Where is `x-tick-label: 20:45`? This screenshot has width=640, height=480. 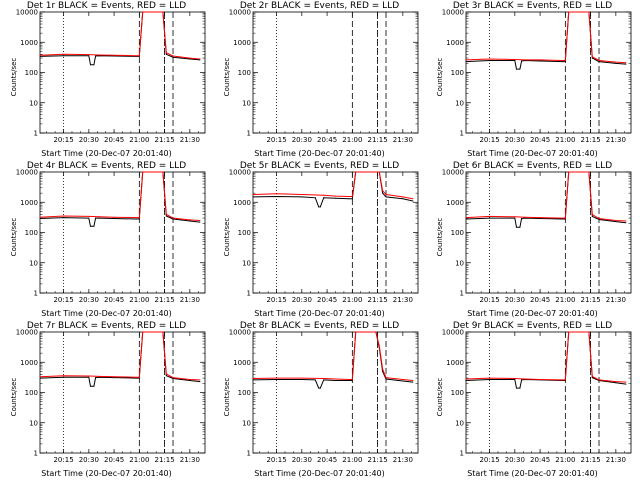 x-tick-label: 20:45 is located at coordinates (114, 460).